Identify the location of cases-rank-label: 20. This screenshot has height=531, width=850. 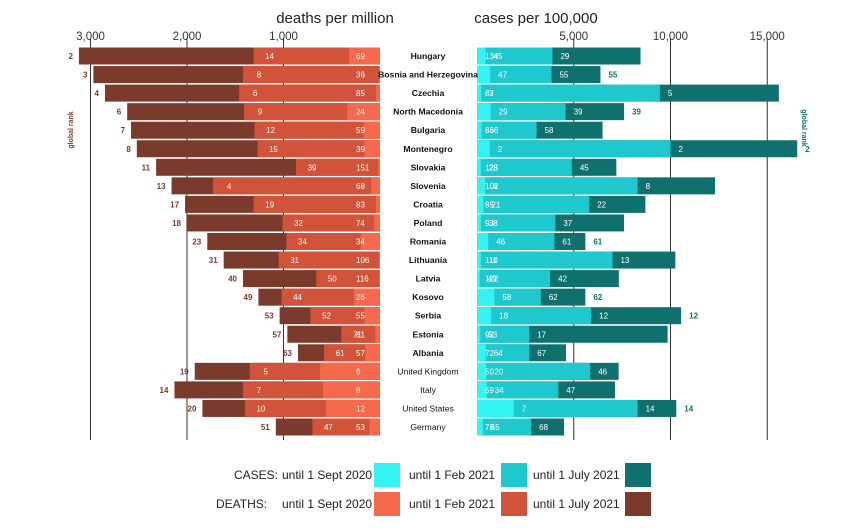
(498, 371).